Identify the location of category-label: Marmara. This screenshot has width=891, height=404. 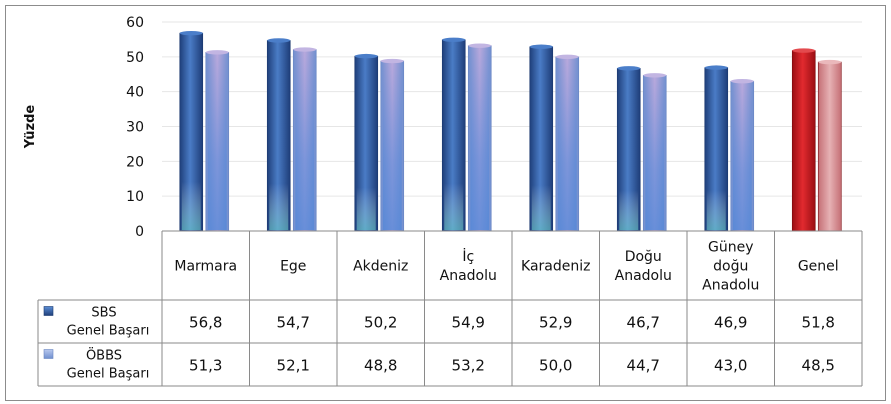
(205, 267).